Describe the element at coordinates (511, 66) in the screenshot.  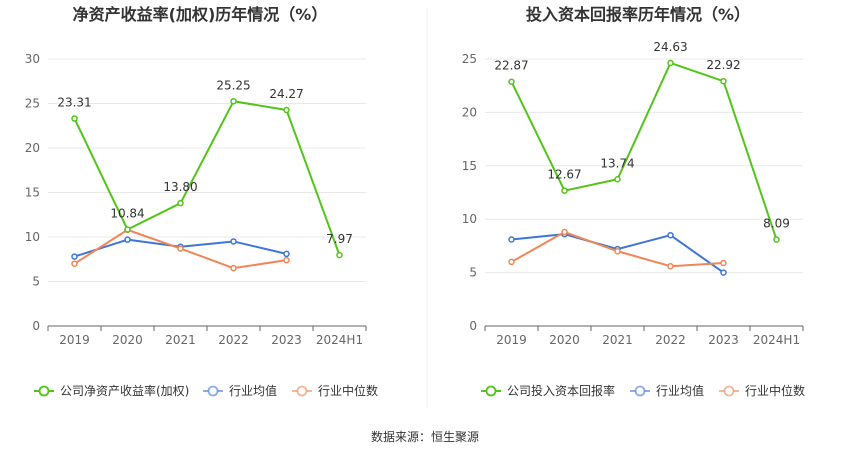
I see `data-label: 22.87` at that location.